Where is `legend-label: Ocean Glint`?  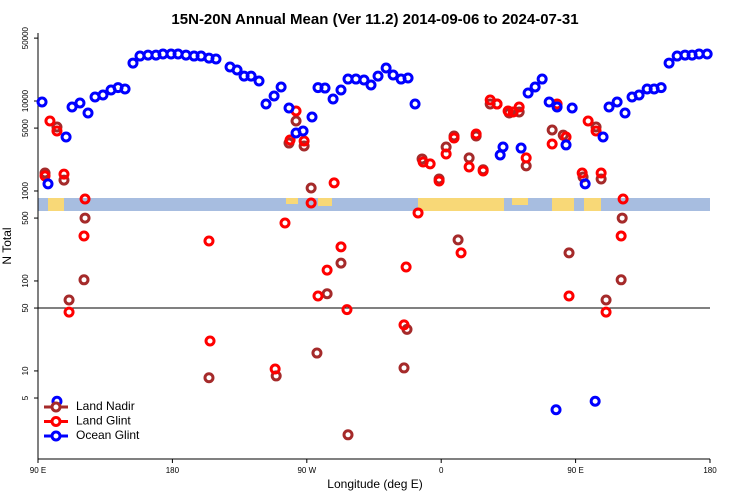
legend-label: Ocean Glint is located at coordinates (108, 435).